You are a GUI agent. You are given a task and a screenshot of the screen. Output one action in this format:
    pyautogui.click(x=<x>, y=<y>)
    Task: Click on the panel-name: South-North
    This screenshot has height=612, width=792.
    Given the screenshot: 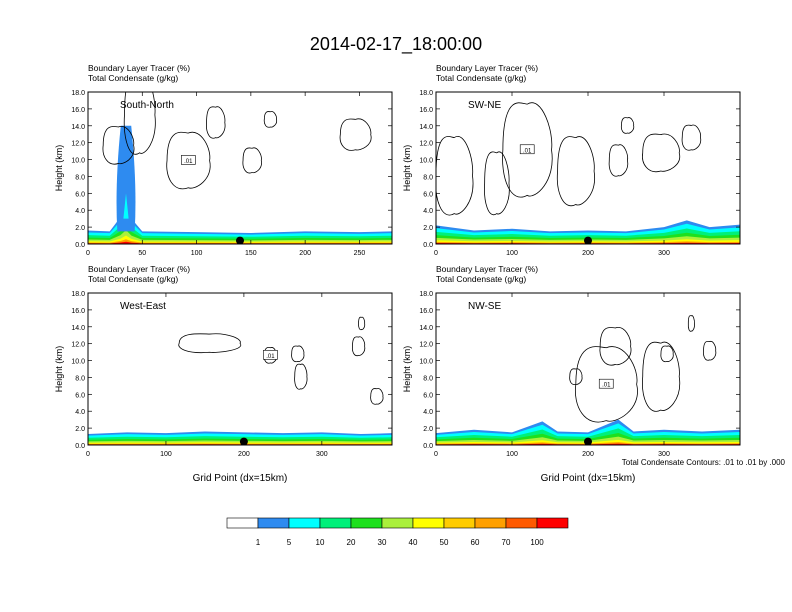 What is the action you would take?
    pyautogui.click(x=147, y=105)
    